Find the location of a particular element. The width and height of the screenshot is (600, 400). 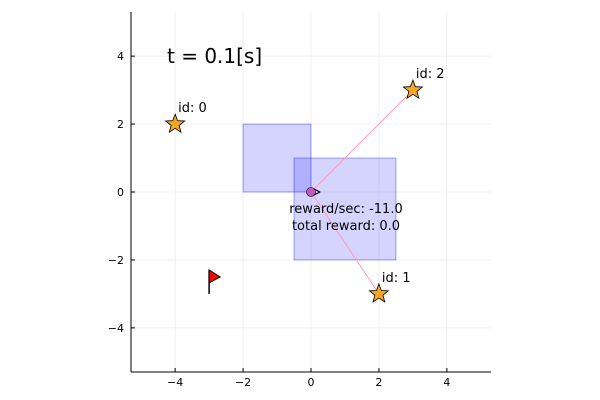

sensor-rays is located at coordinates (362, 192).